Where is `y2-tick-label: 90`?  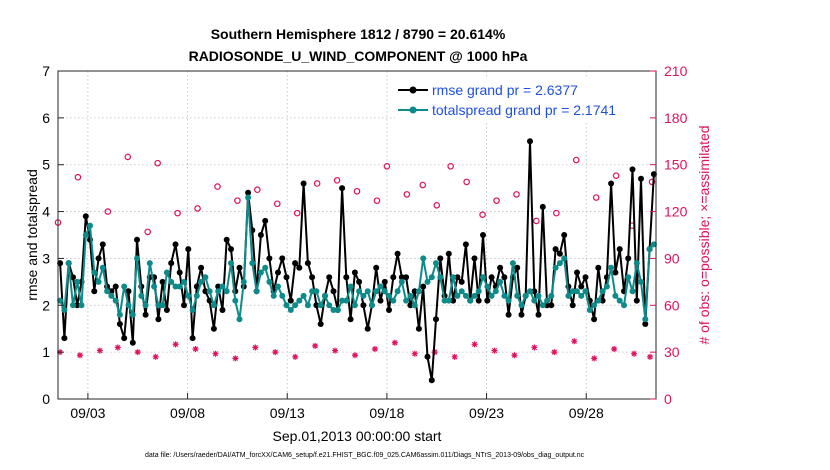 y2-tick-label: 90 is located at coordinates (672, 258).